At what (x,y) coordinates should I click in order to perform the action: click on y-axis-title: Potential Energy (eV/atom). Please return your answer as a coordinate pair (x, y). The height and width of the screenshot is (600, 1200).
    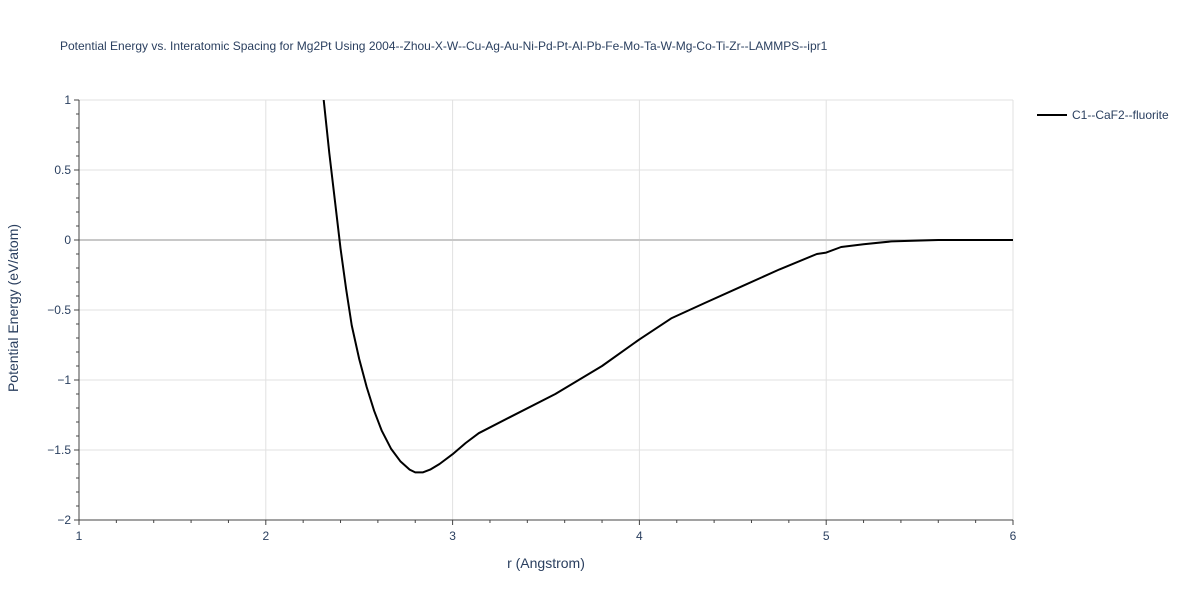
    Looking at the image, I should click on (13, 308).